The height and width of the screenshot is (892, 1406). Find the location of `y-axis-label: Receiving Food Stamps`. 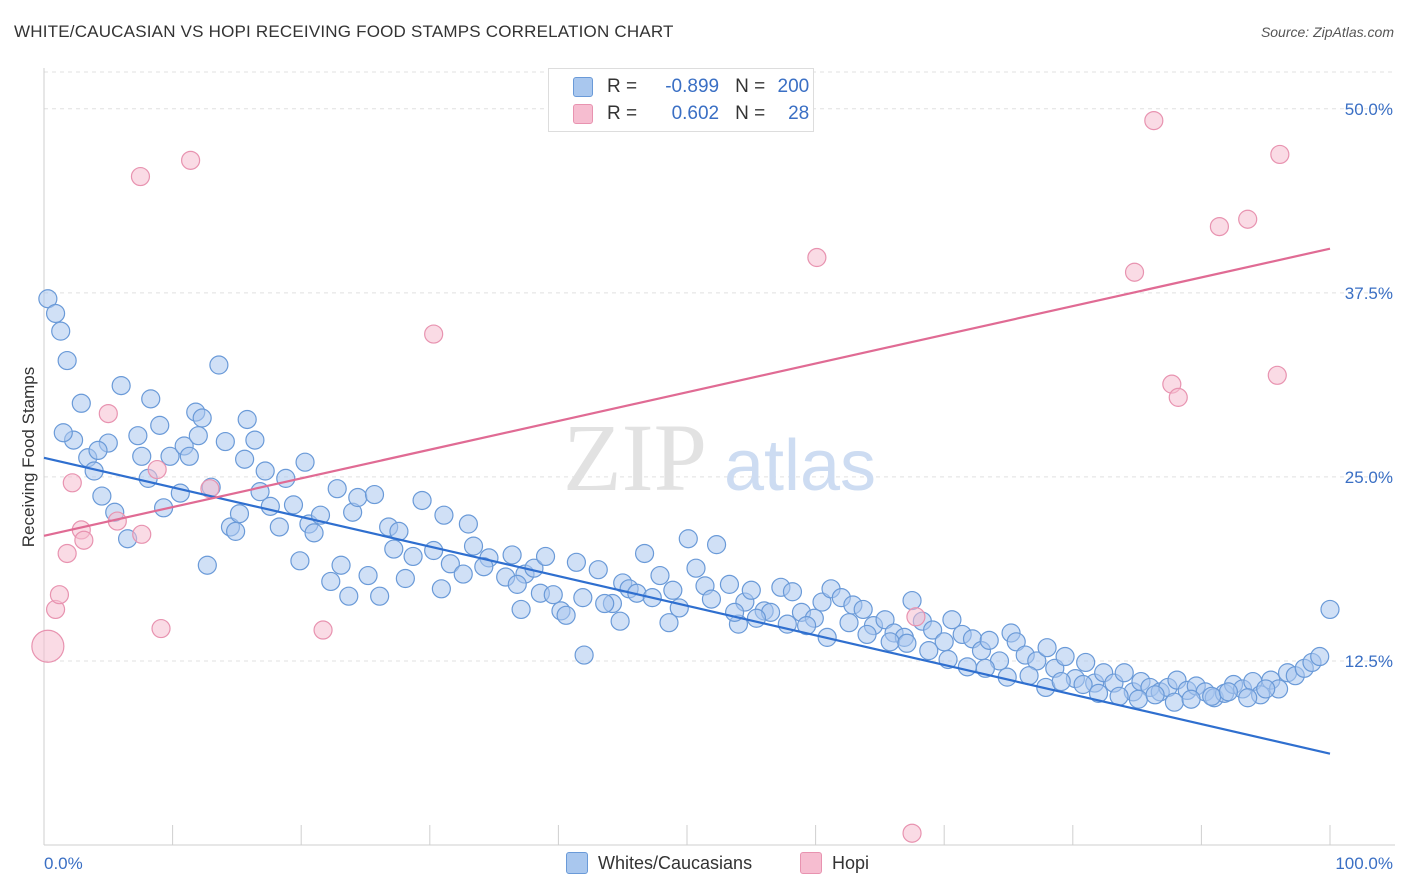

y-axis-label: Receiving Food Stamps is located at coordinates (28, 457).